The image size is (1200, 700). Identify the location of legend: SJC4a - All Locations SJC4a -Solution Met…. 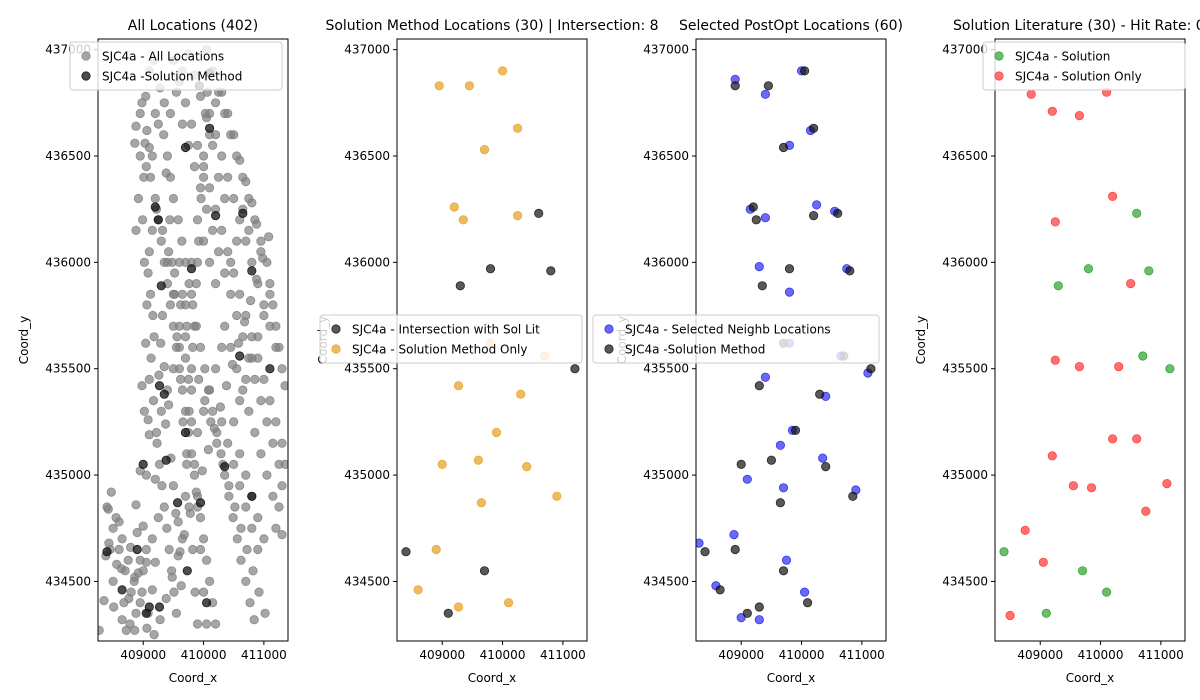
(176, 66).